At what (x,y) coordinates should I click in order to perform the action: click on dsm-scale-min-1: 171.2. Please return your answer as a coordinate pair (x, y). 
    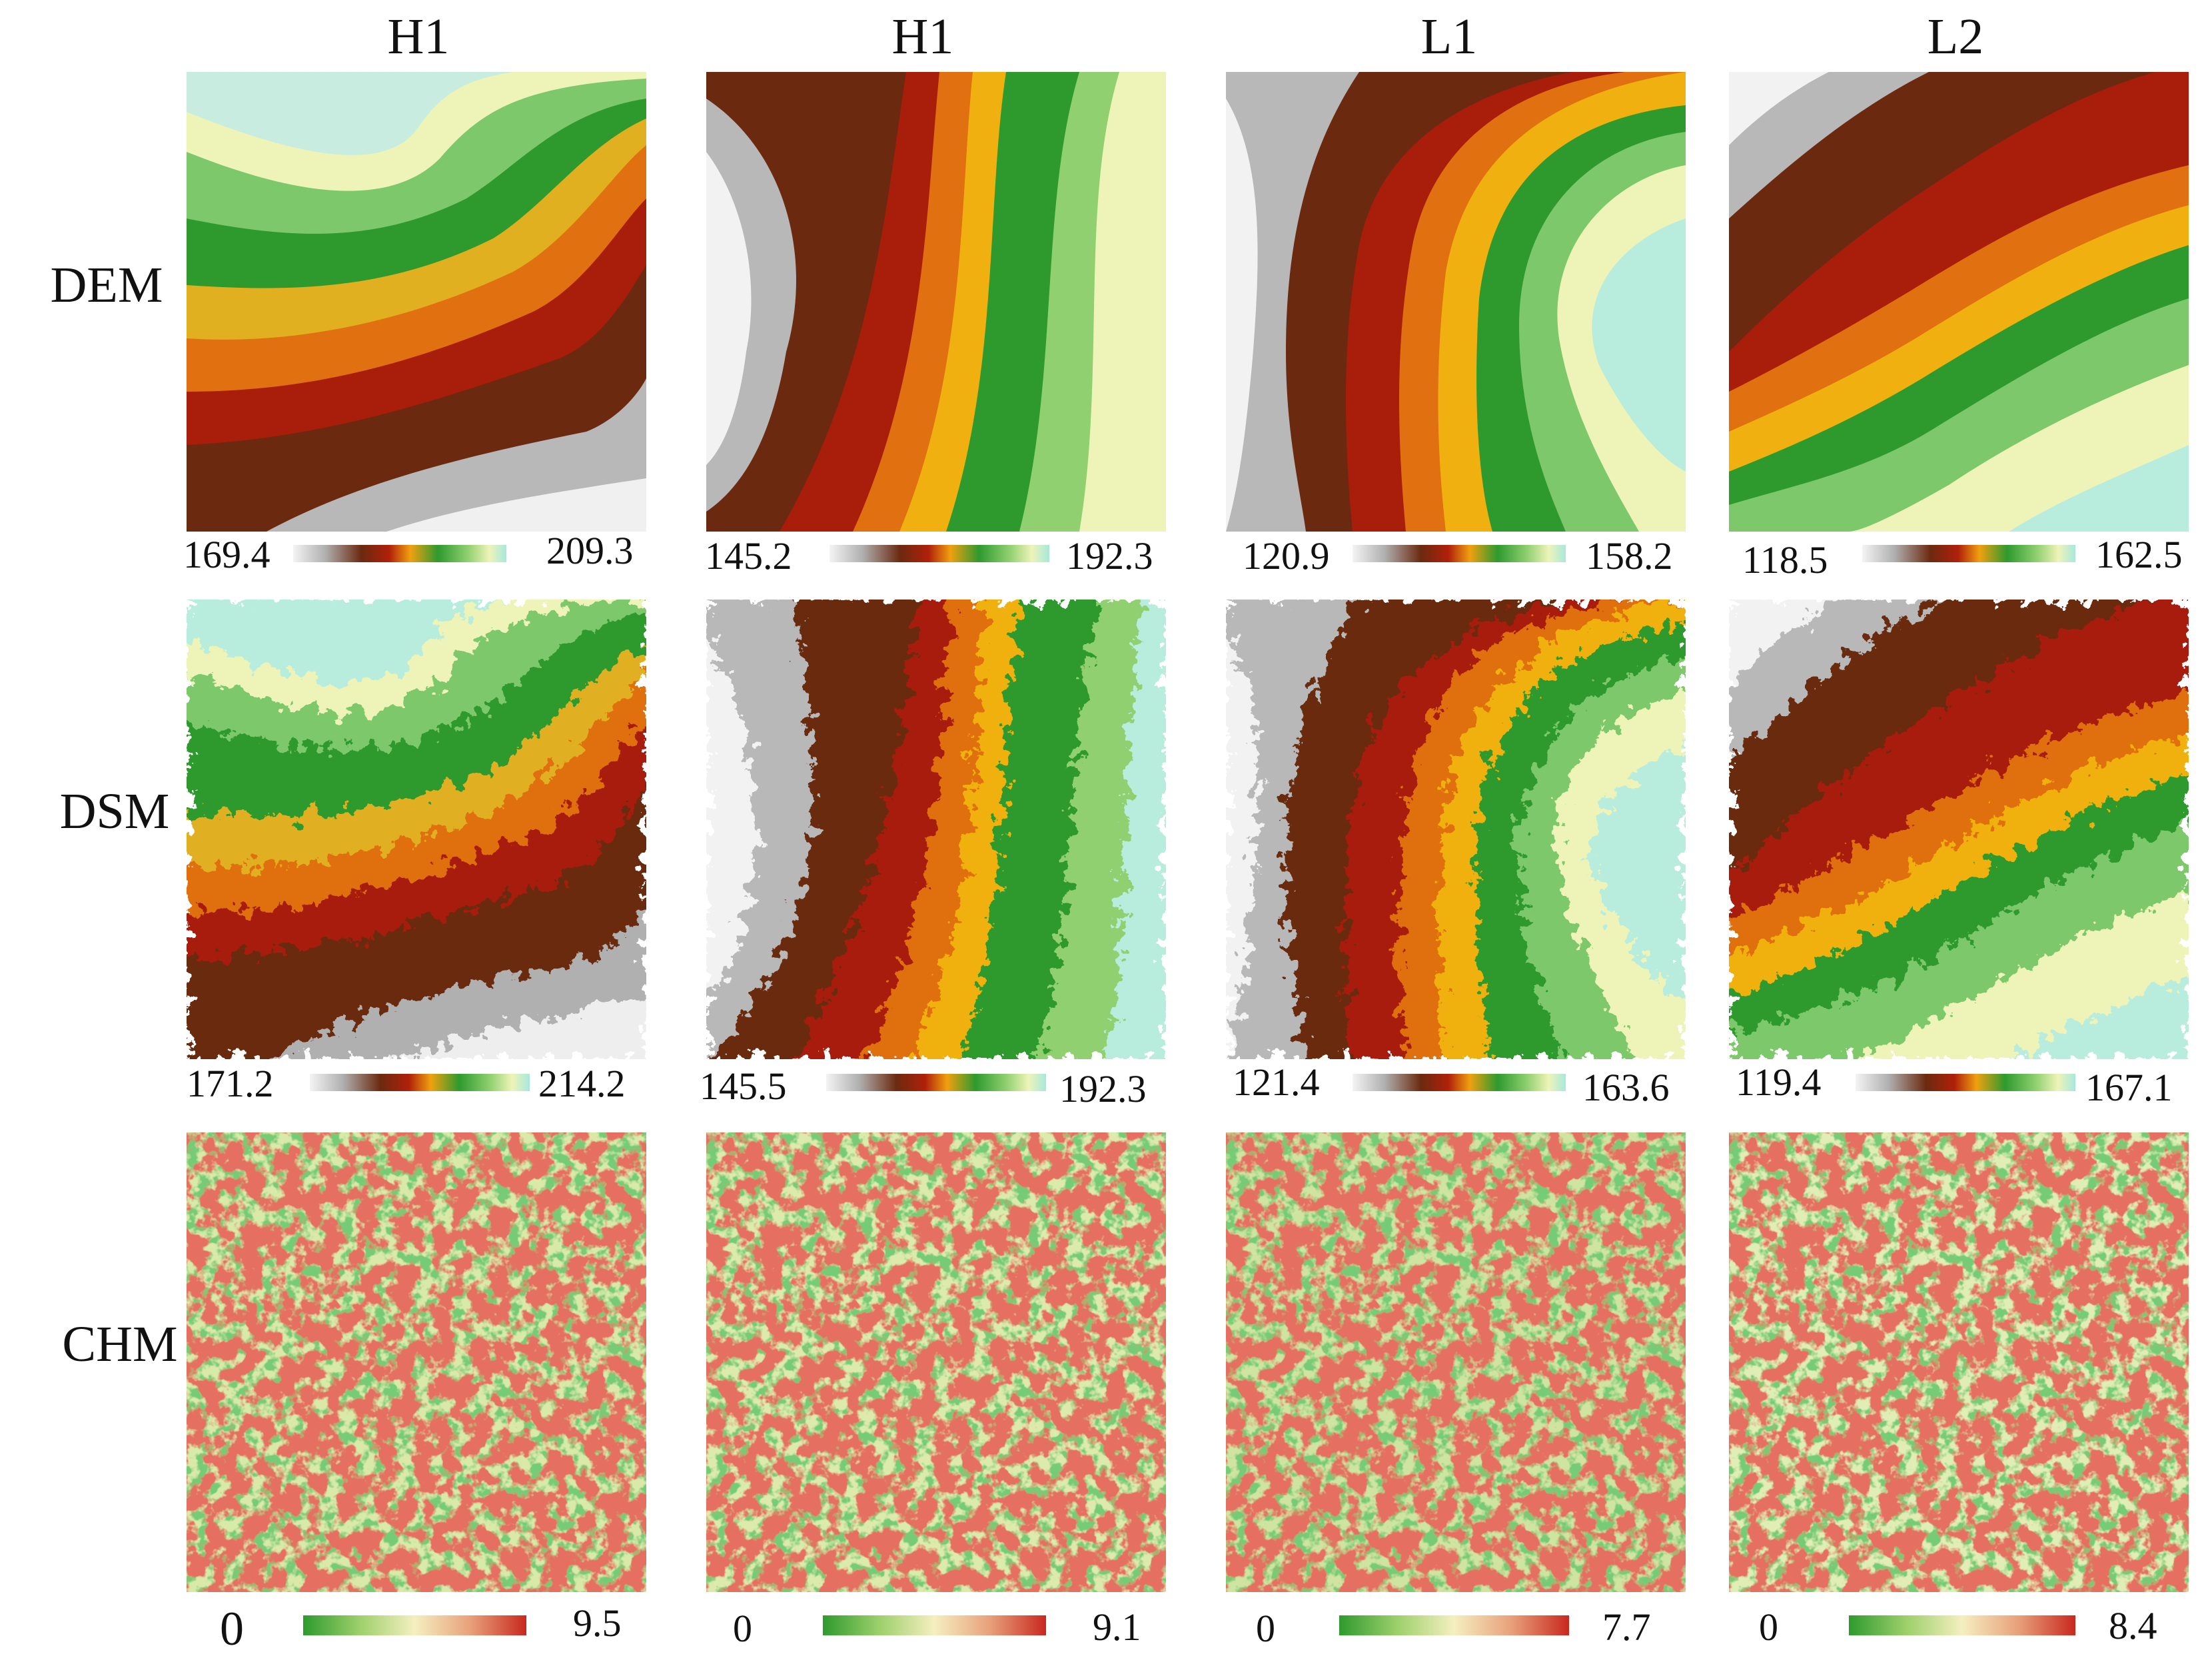
    Looking at the image, I should click on (230, 1083).